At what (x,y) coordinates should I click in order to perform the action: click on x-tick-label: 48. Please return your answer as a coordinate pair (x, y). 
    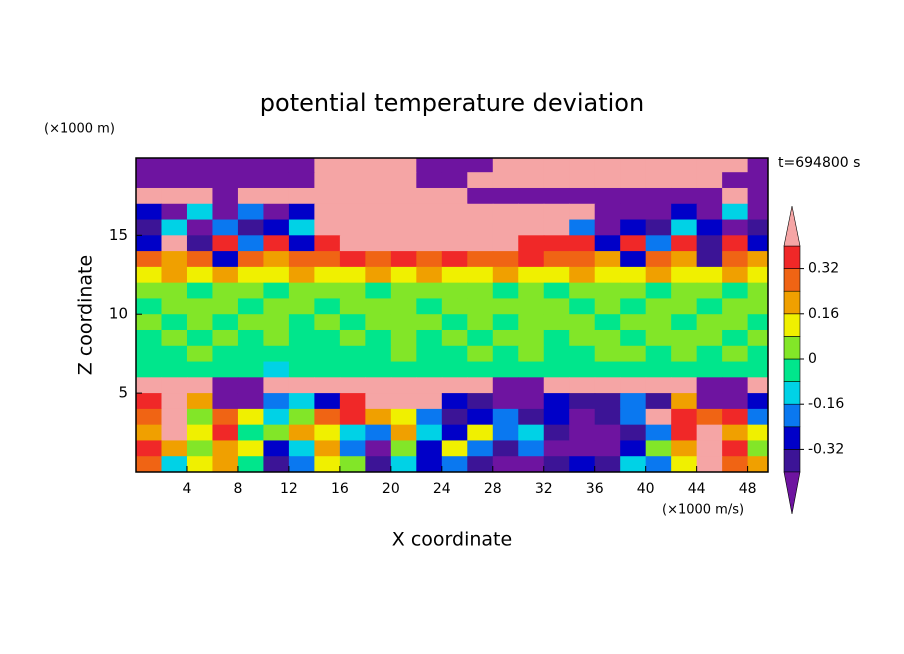
    Looking at the image, I should click on (748, 489).